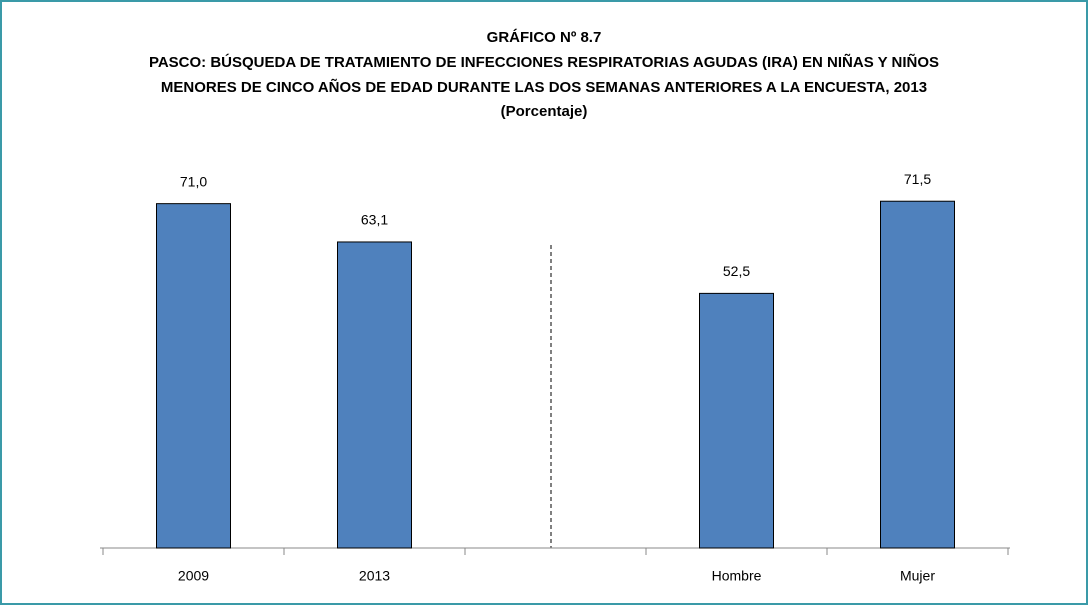  What do you see at coordinates (374, 220) in the screenshot?
I see `data-label: 63,1` at bounding box center [374, 220].